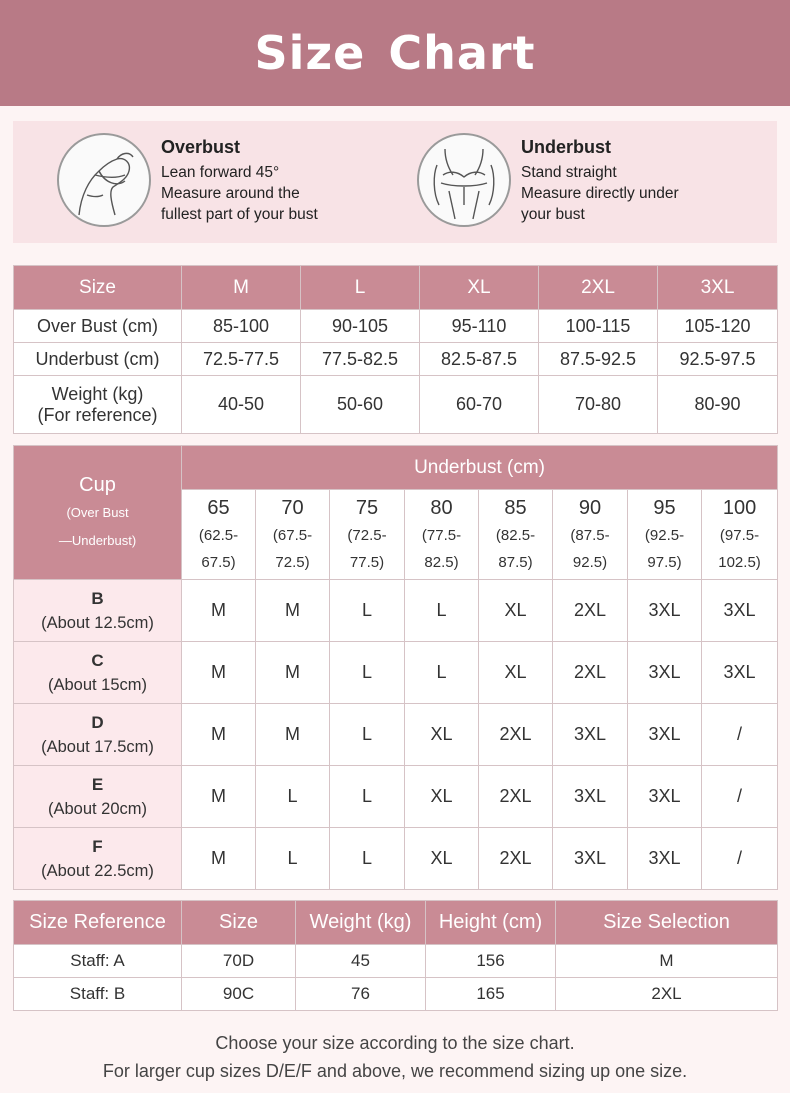  I want to click on underbust-cell: 100 (97.5- 102.5), so click(739, 534).